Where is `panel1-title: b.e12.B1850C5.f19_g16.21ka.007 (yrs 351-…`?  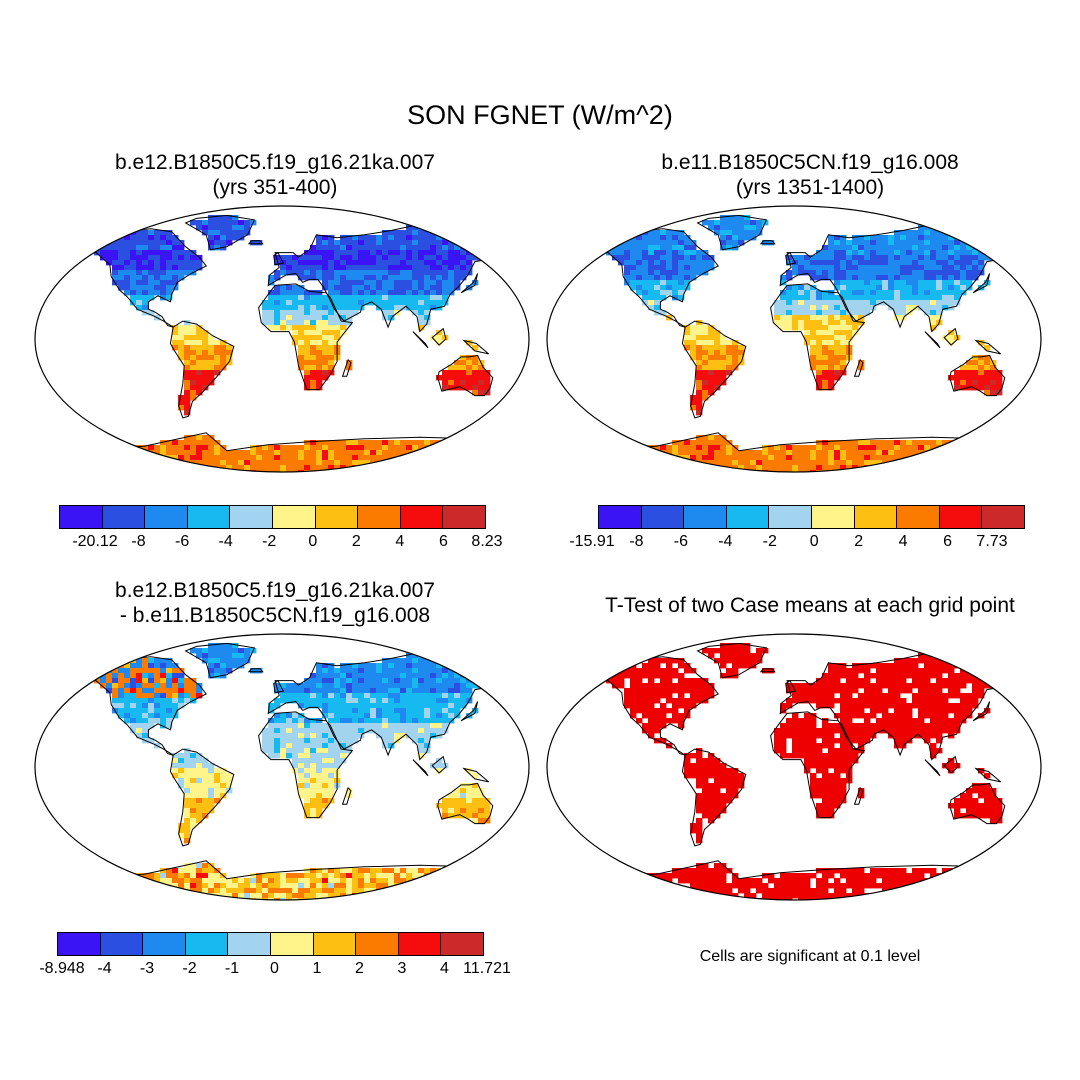 panel1-title: b.e12.B1850C5.f19_g16.21ka.007 (yrs 351-… is located at coordinates (275, 175).